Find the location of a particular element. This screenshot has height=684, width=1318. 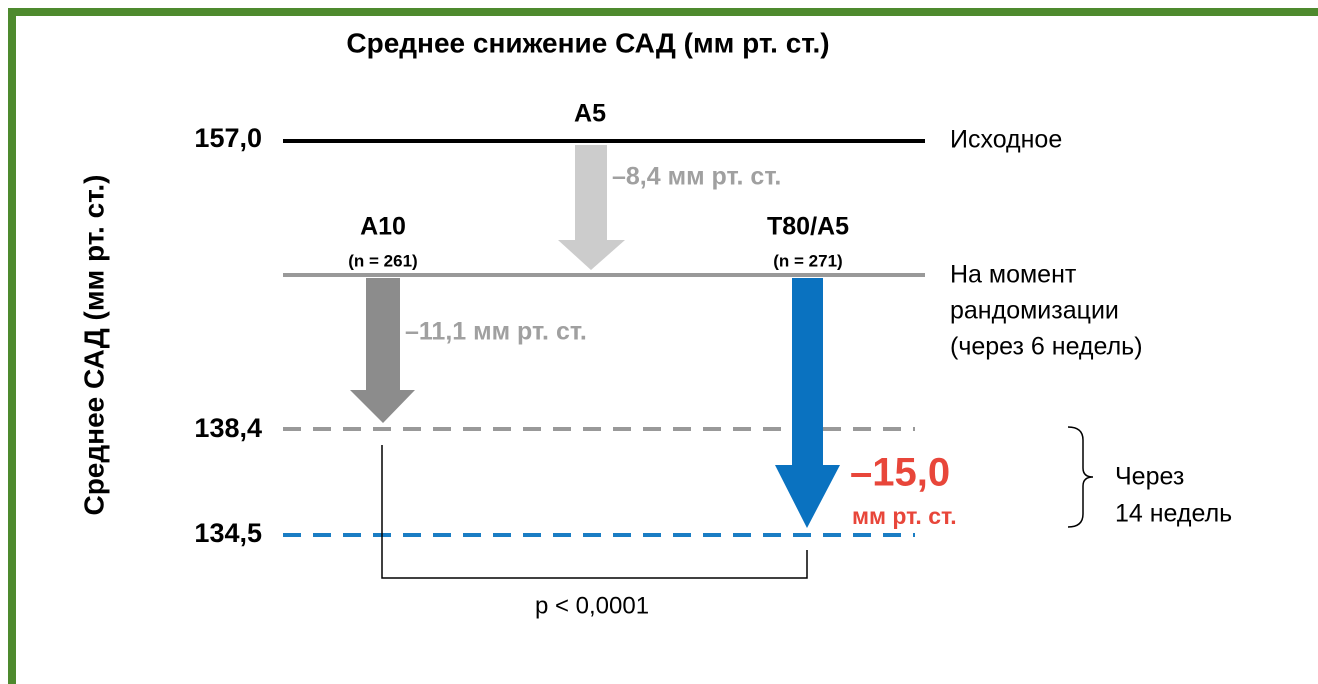

level: 138,4 is located at coordinates (228, 428).